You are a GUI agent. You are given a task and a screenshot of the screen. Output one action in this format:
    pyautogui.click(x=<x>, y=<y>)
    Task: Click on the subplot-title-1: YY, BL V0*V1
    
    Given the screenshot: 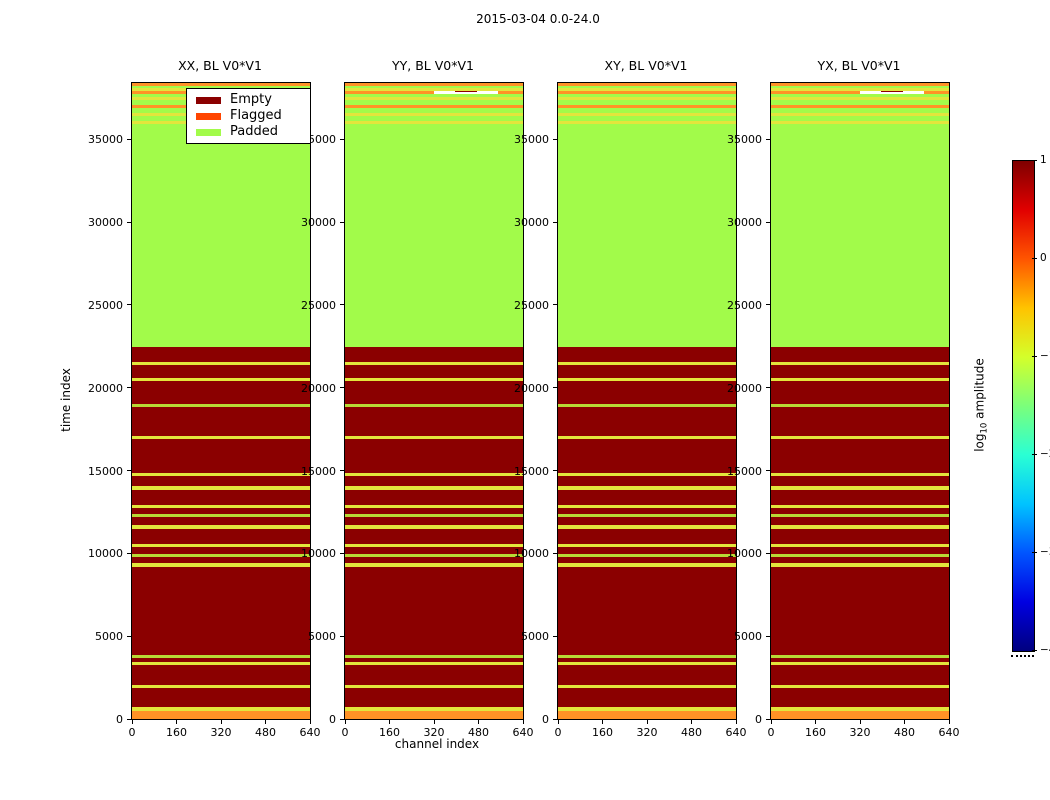 What is the action you would take?
    pyautogui.click(x=433, y=65)
    